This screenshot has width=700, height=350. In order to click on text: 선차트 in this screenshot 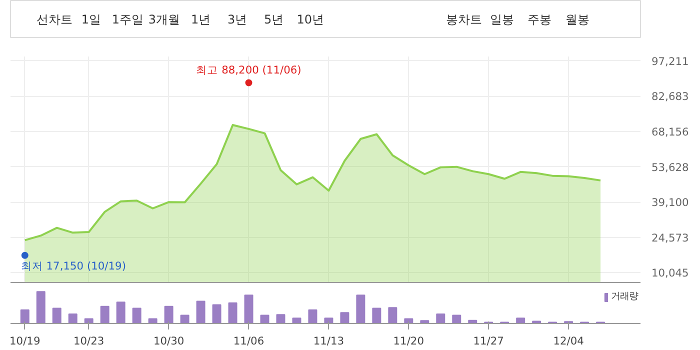, I will do `click(54, 19)`.